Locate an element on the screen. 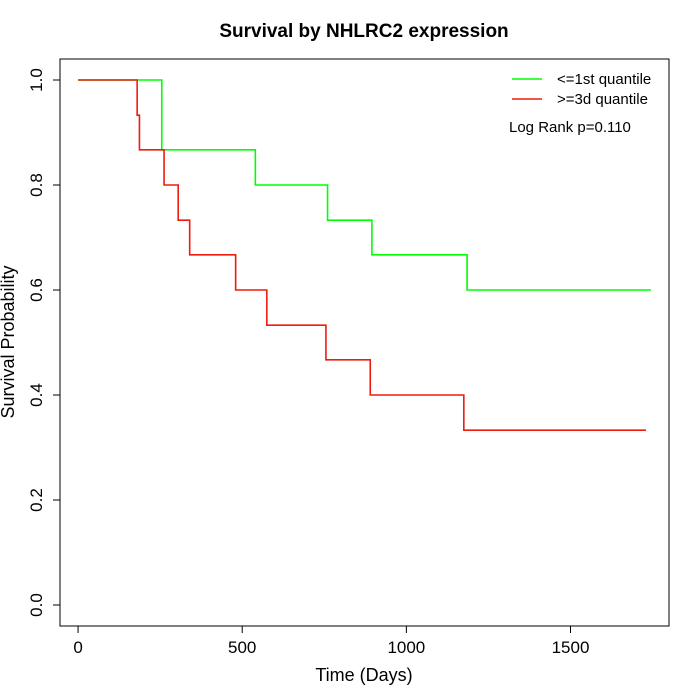  x-tick-label: 1500 is located at coordinates (571, 647).